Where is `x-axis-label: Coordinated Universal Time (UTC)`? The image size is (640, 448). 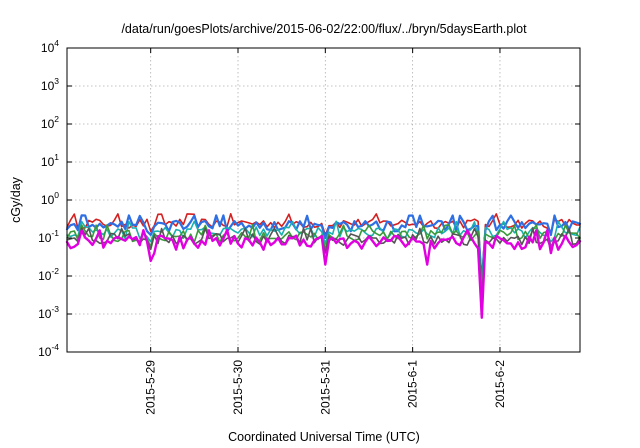
x-axis-label: Coordinated Universal Time (UTC) is located at coordinates (324, 437).